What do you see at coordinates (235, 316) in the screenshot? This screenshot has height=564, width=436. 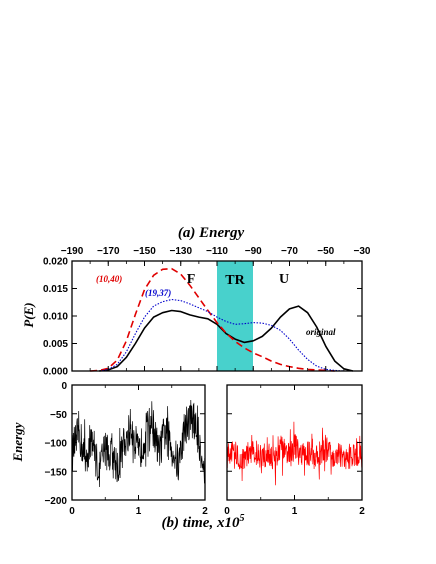 I see `tr-band` at bounding box center [235, 316].